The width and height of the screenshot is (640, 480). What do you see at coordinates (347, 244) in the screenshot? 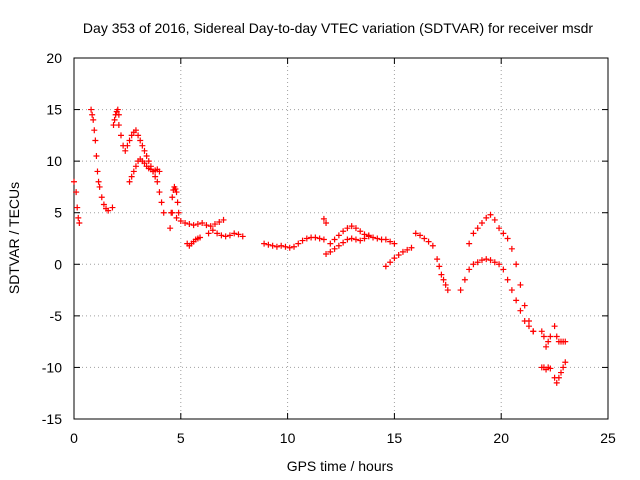
I see `series-seg-l` at bounding box center [347, 244].